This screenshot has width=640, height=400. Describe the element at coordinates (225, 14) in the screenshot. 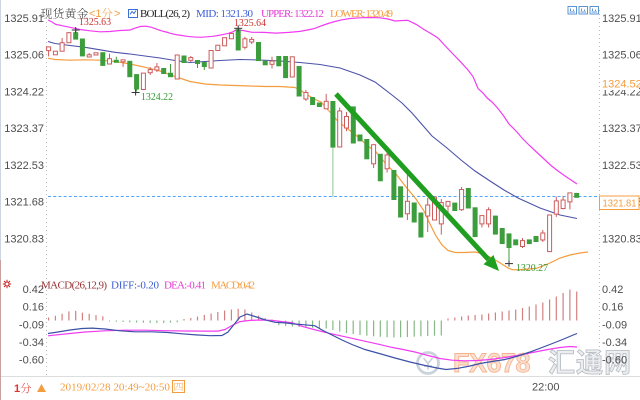

I see `svg-text: MID: 1321.30` at that location.